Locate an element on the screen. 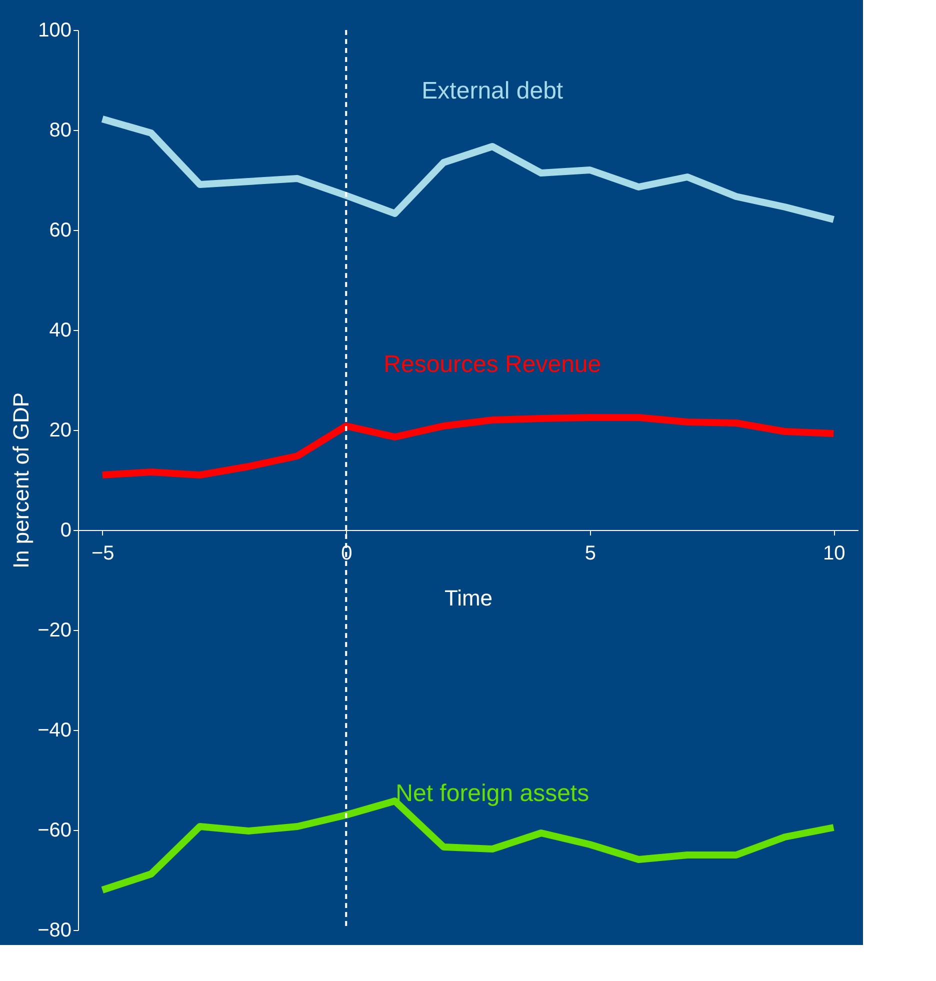 Image resolution: width=936 pixels, height=981 pixels. y-tick-label: −60 is located at coordinates (55, 831).